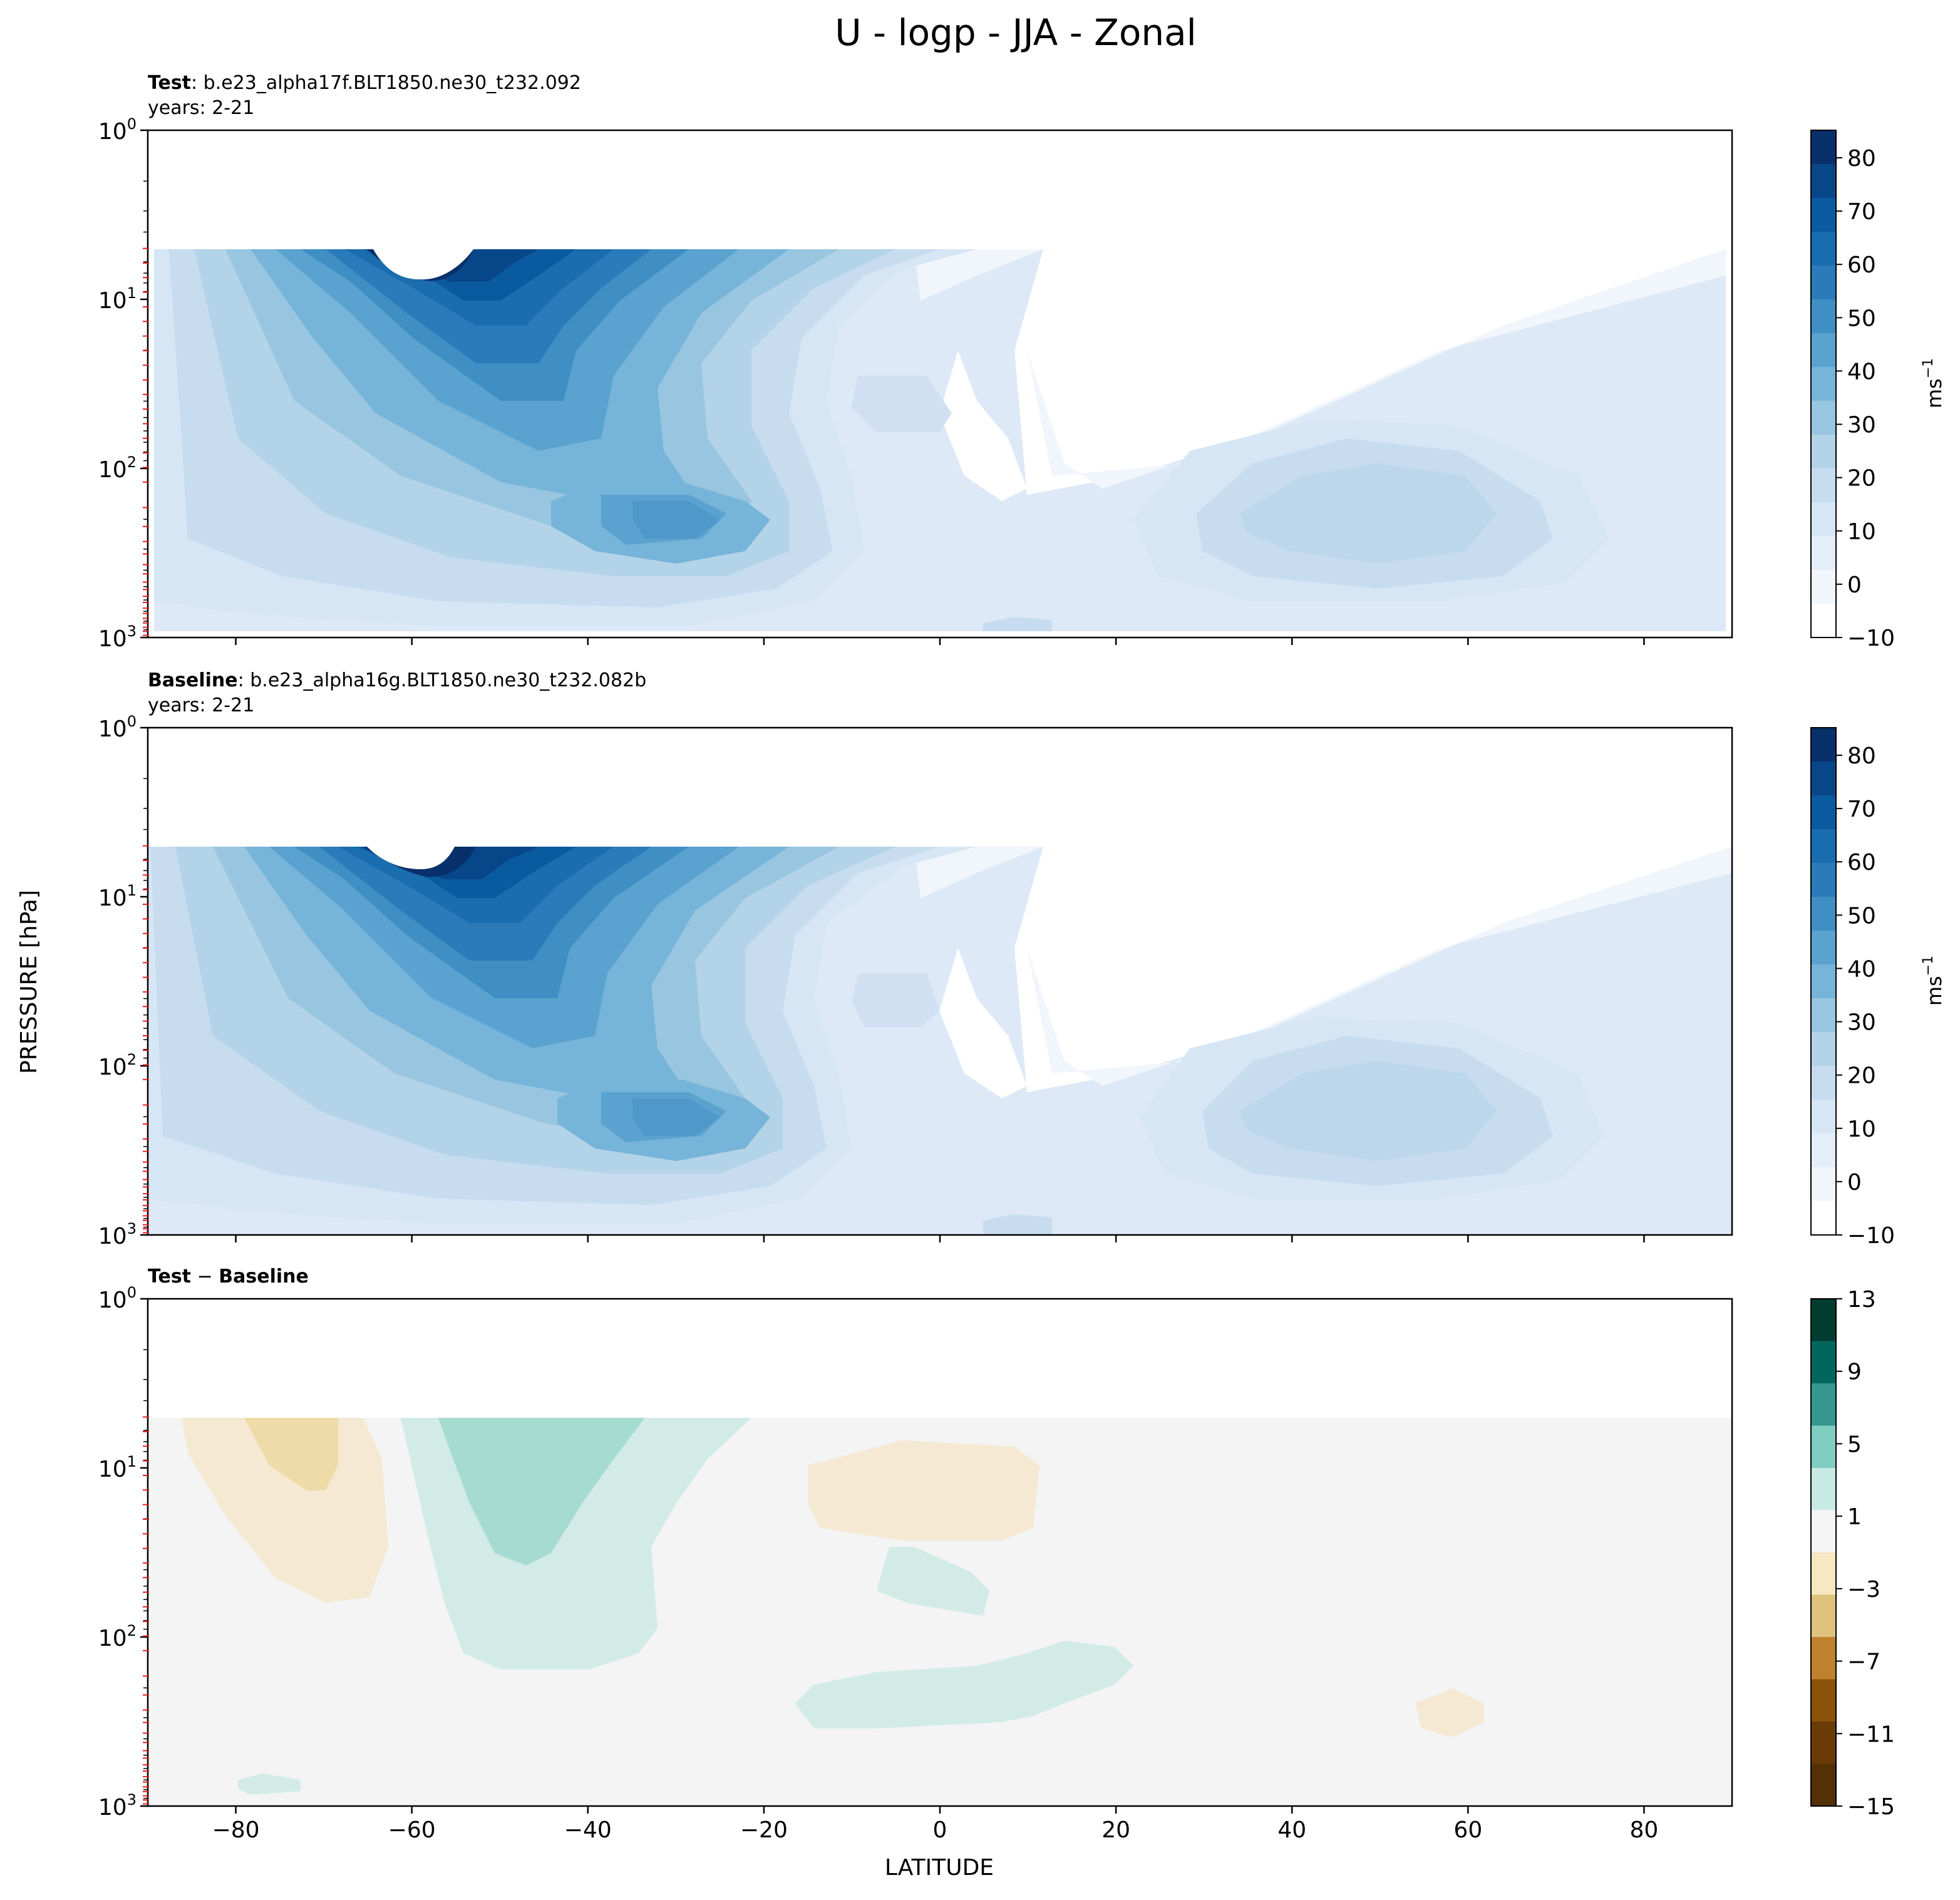 Image resolution: width=1960 pixels, height=1900 pixels. Describe the element at coordinates (132, 293) in the screenshot. I see `y-tick-label-exp: 1` at that location.